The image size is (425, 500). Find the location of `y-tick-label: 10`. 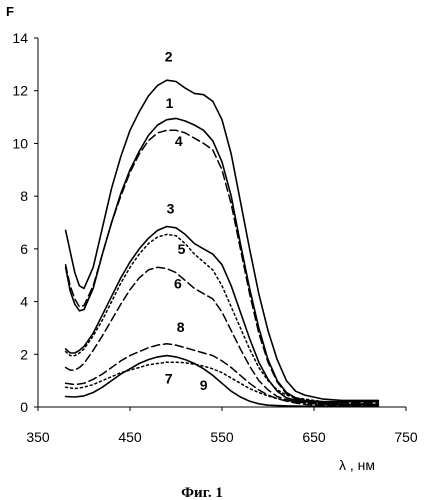

y-tick-label: 10 is located at coordinates (20, 143).